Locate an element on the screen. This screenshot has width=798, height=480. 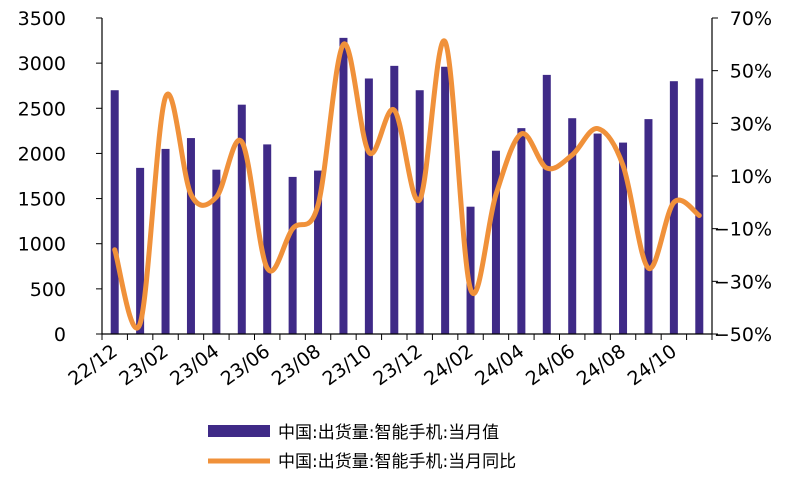
x-tick-label: 24/08 is located at coordinates (601, 365).